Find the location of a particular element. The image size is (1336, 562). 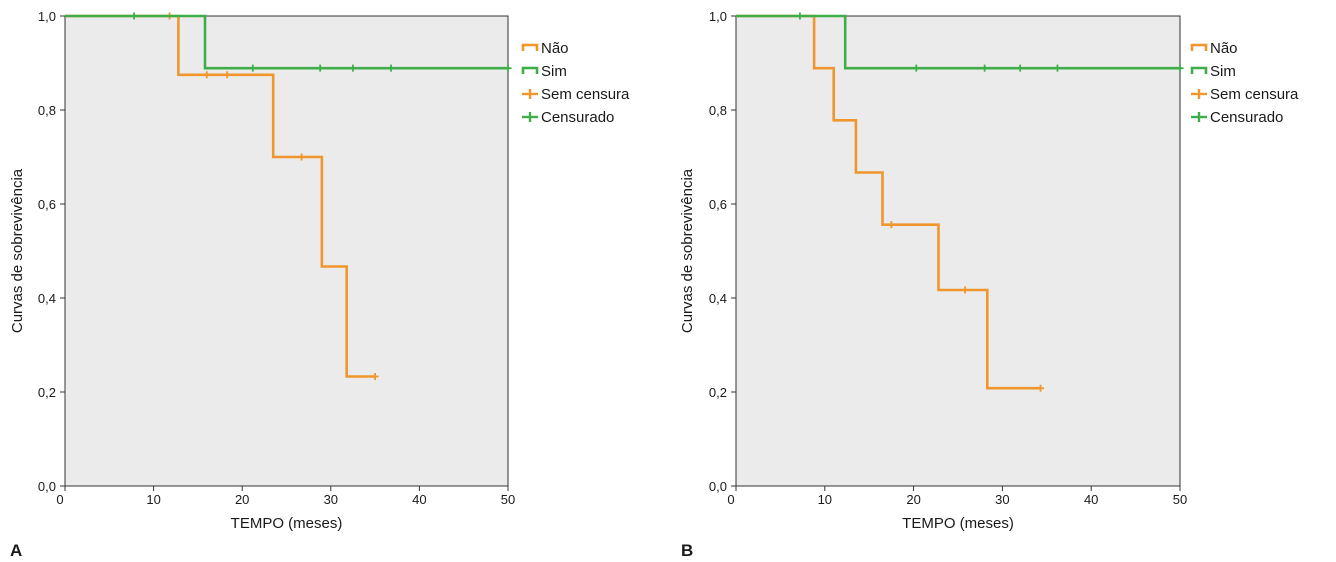

series-line-sim is located at coordinates (958, 42).